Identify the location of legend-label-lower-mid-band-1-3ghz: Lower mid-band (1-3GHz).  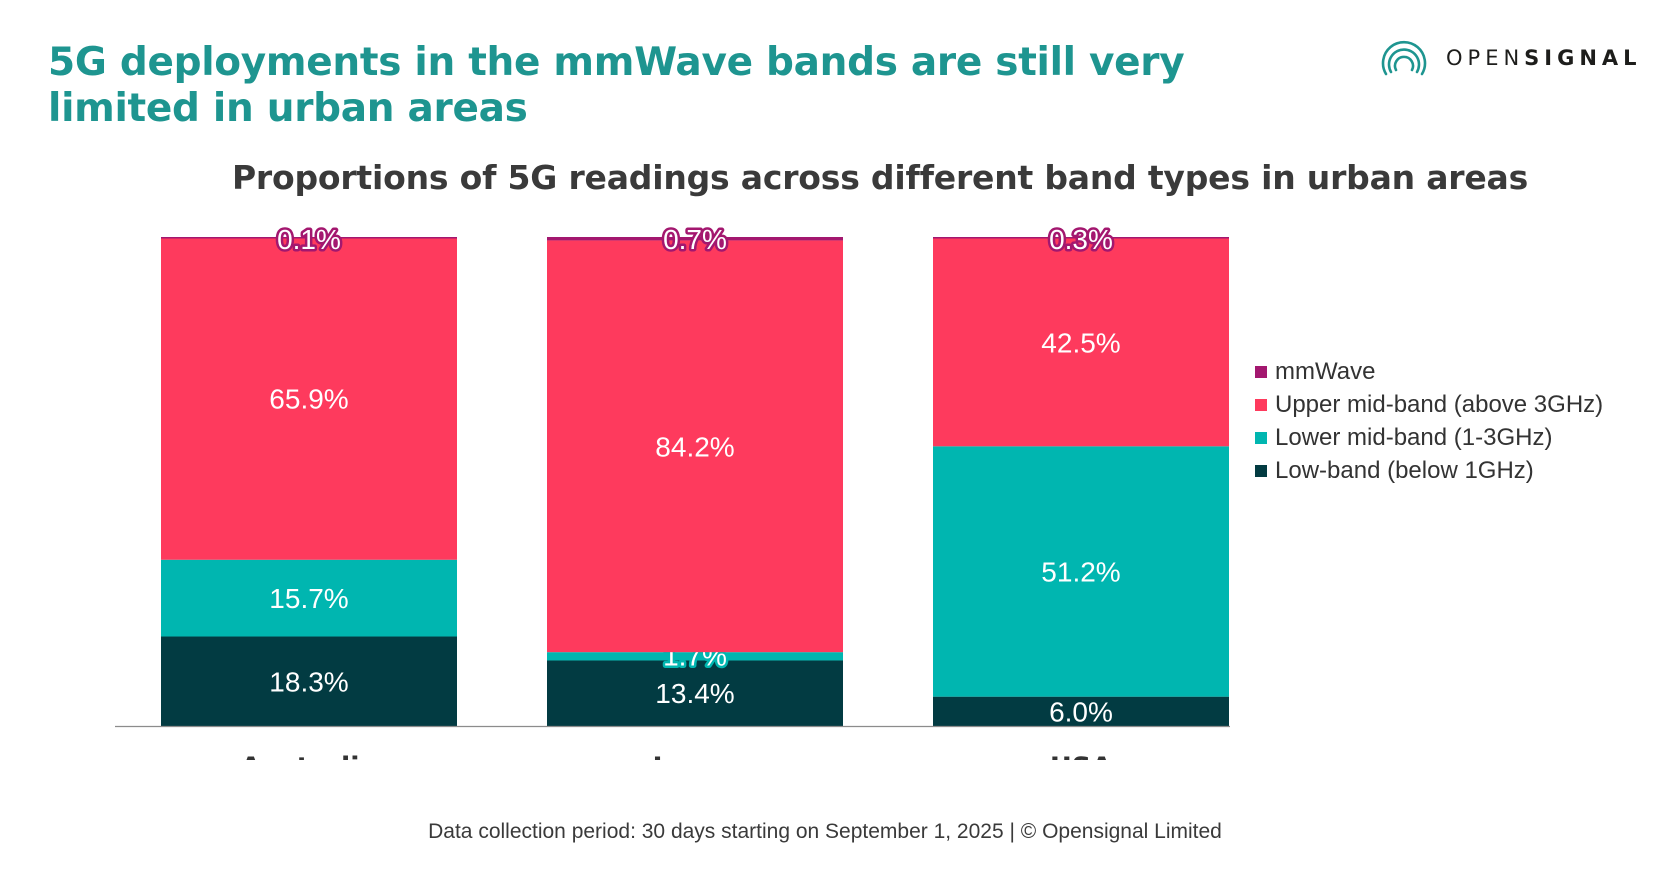
(1414, 437).